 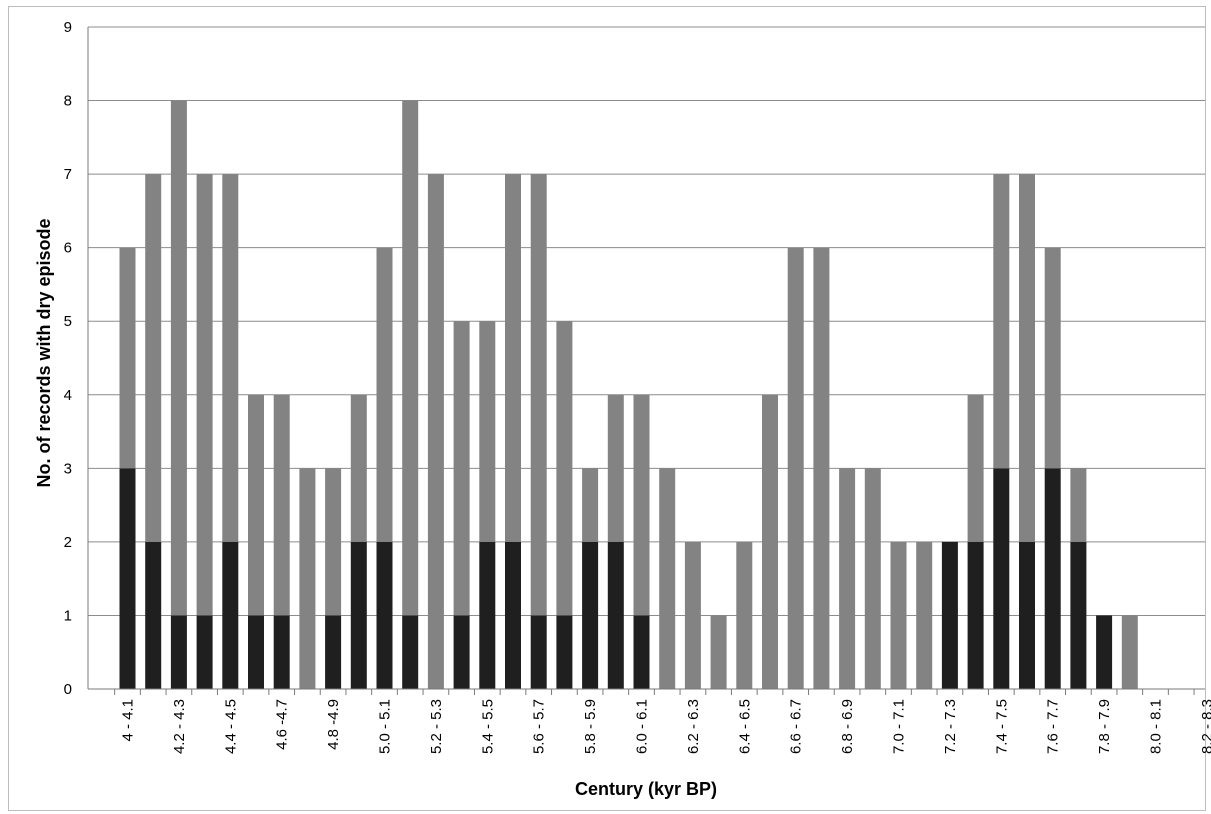 What do you see at coordinates (539, 726) in the screenshot?
I see `x-tick-label: 5.6 - 5.7` at bounding box center [539, 726].